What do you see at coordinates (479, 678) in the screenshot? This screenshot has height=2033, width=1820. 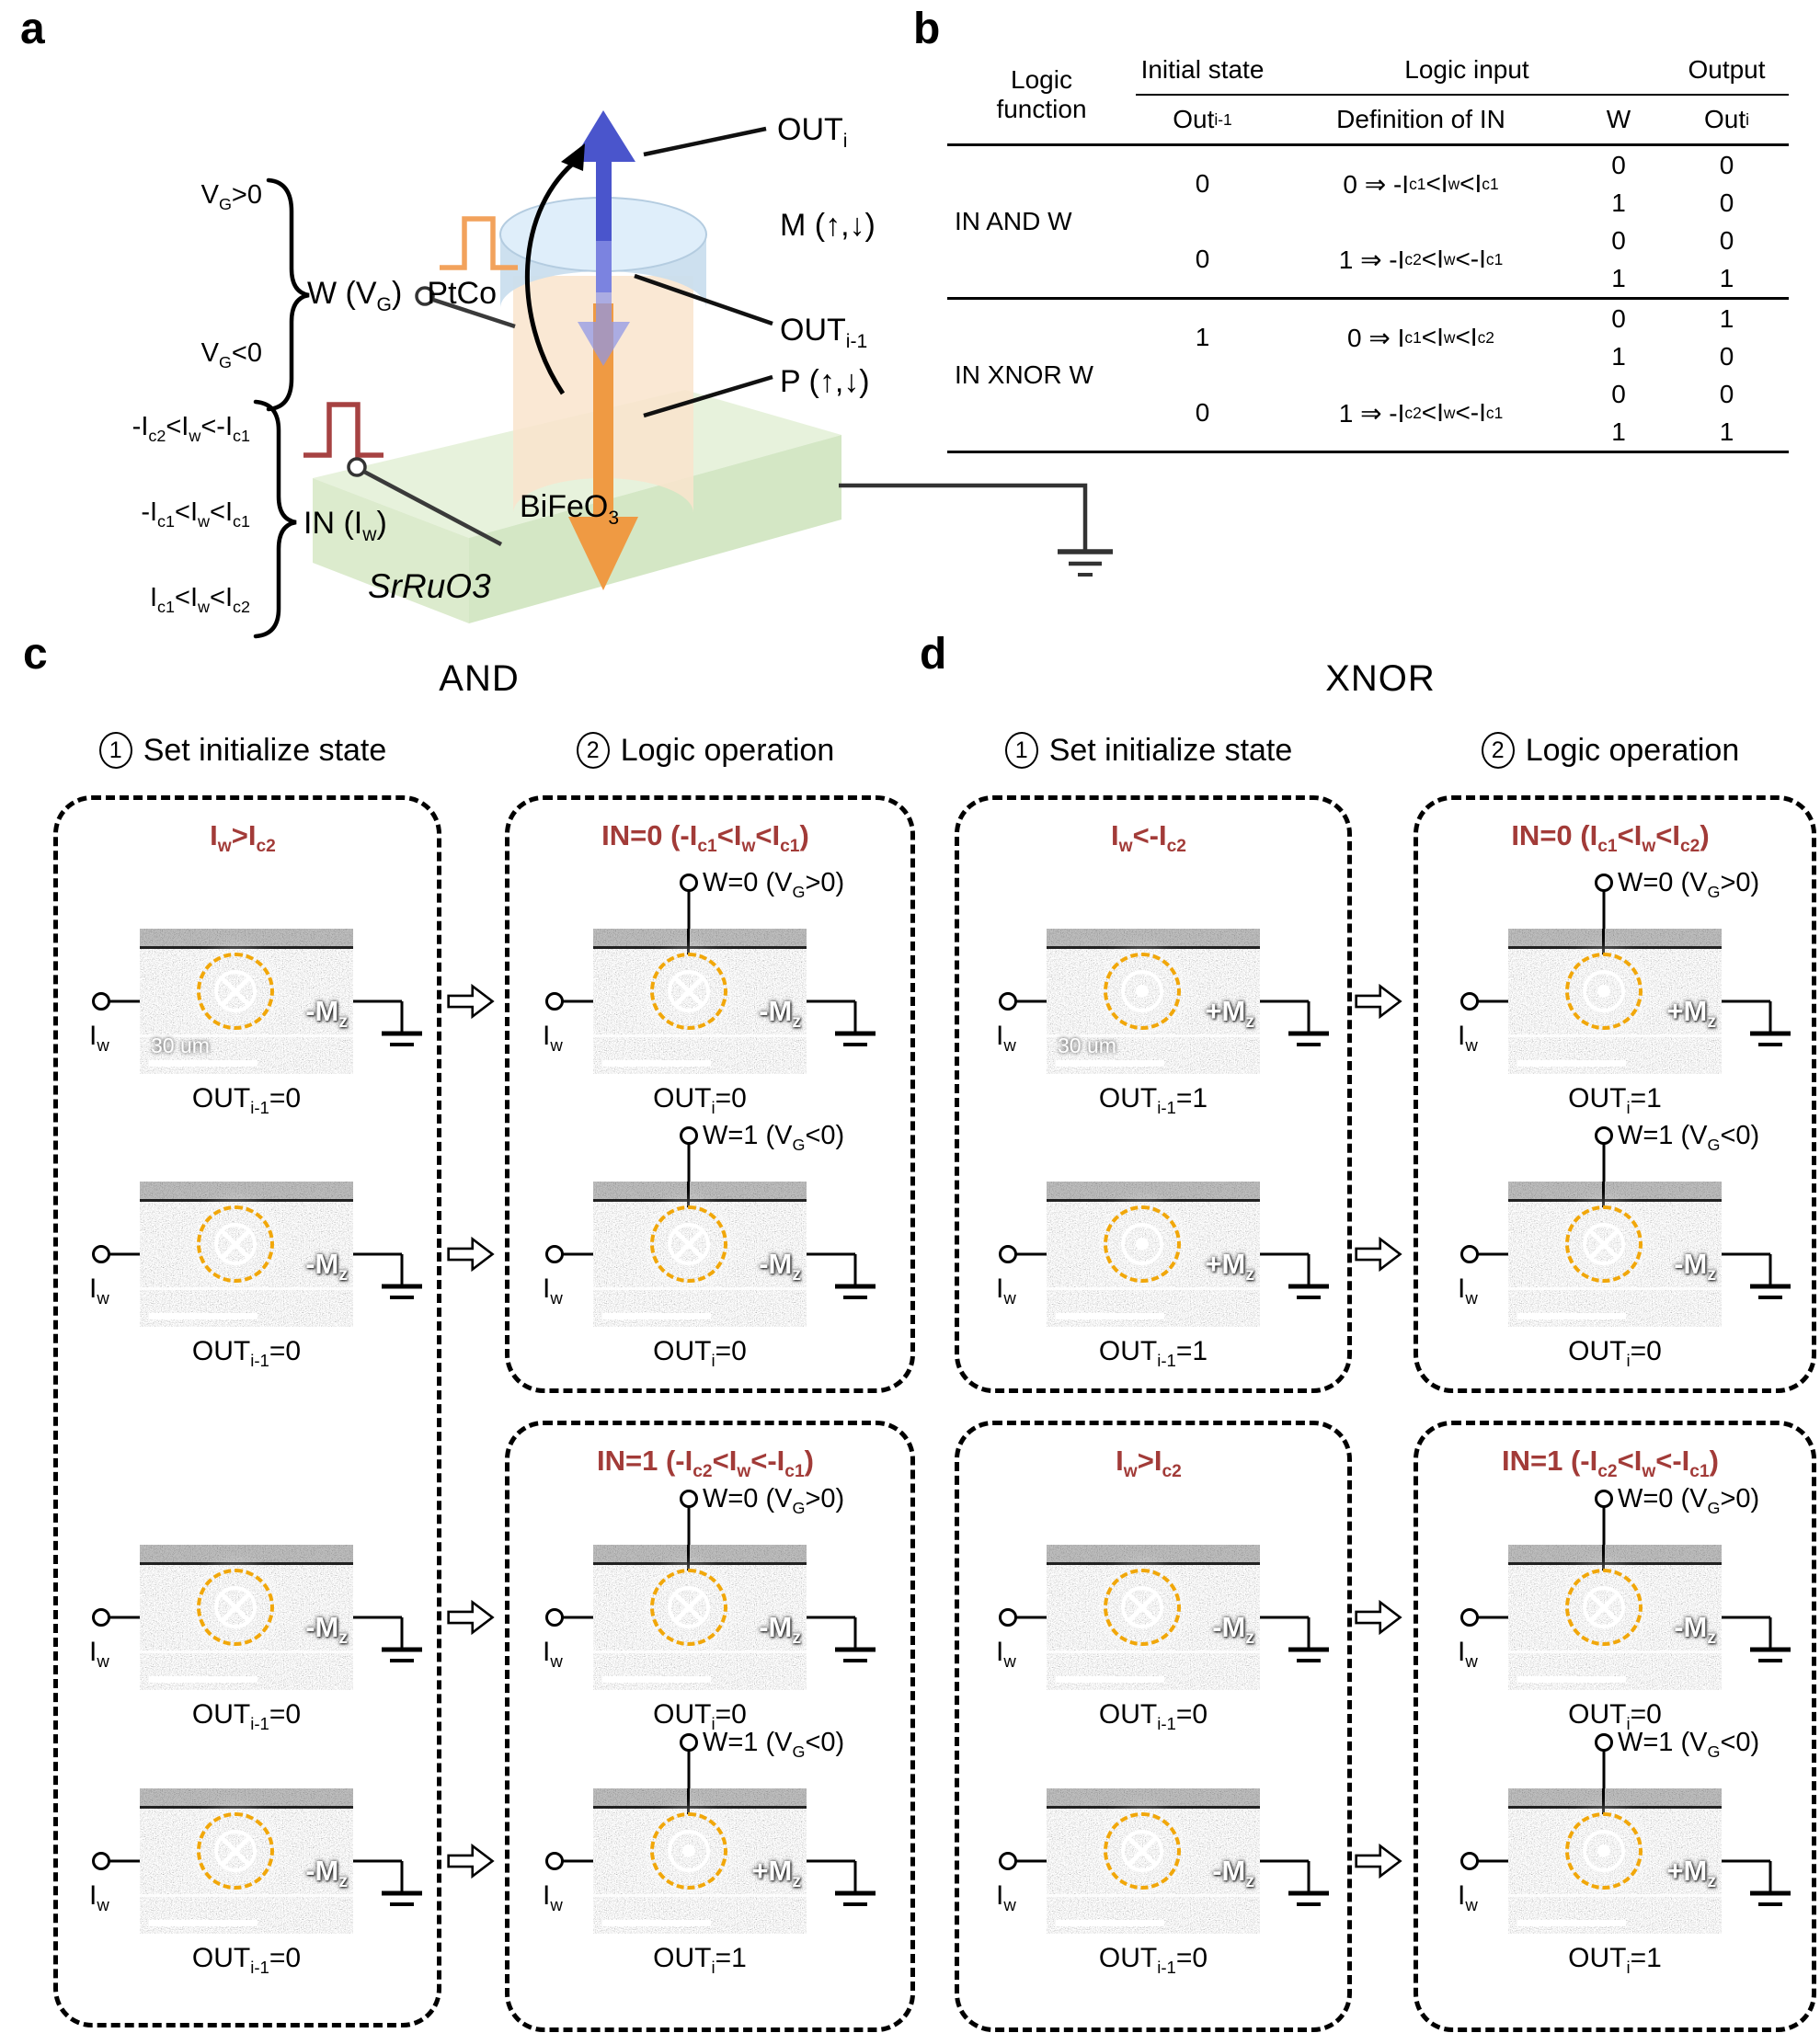 I see `panel-c-title: AND` at bounding box center [479, 678].